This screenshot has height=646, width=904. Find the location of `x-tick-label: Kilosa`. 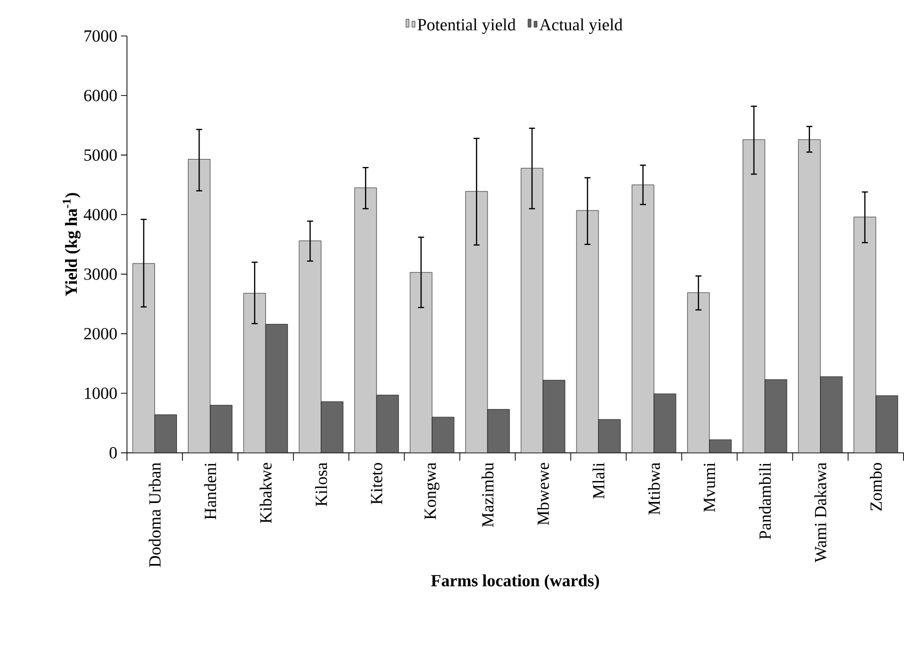

x-tick-label: Kilosa is located at coordinates (321, 484).